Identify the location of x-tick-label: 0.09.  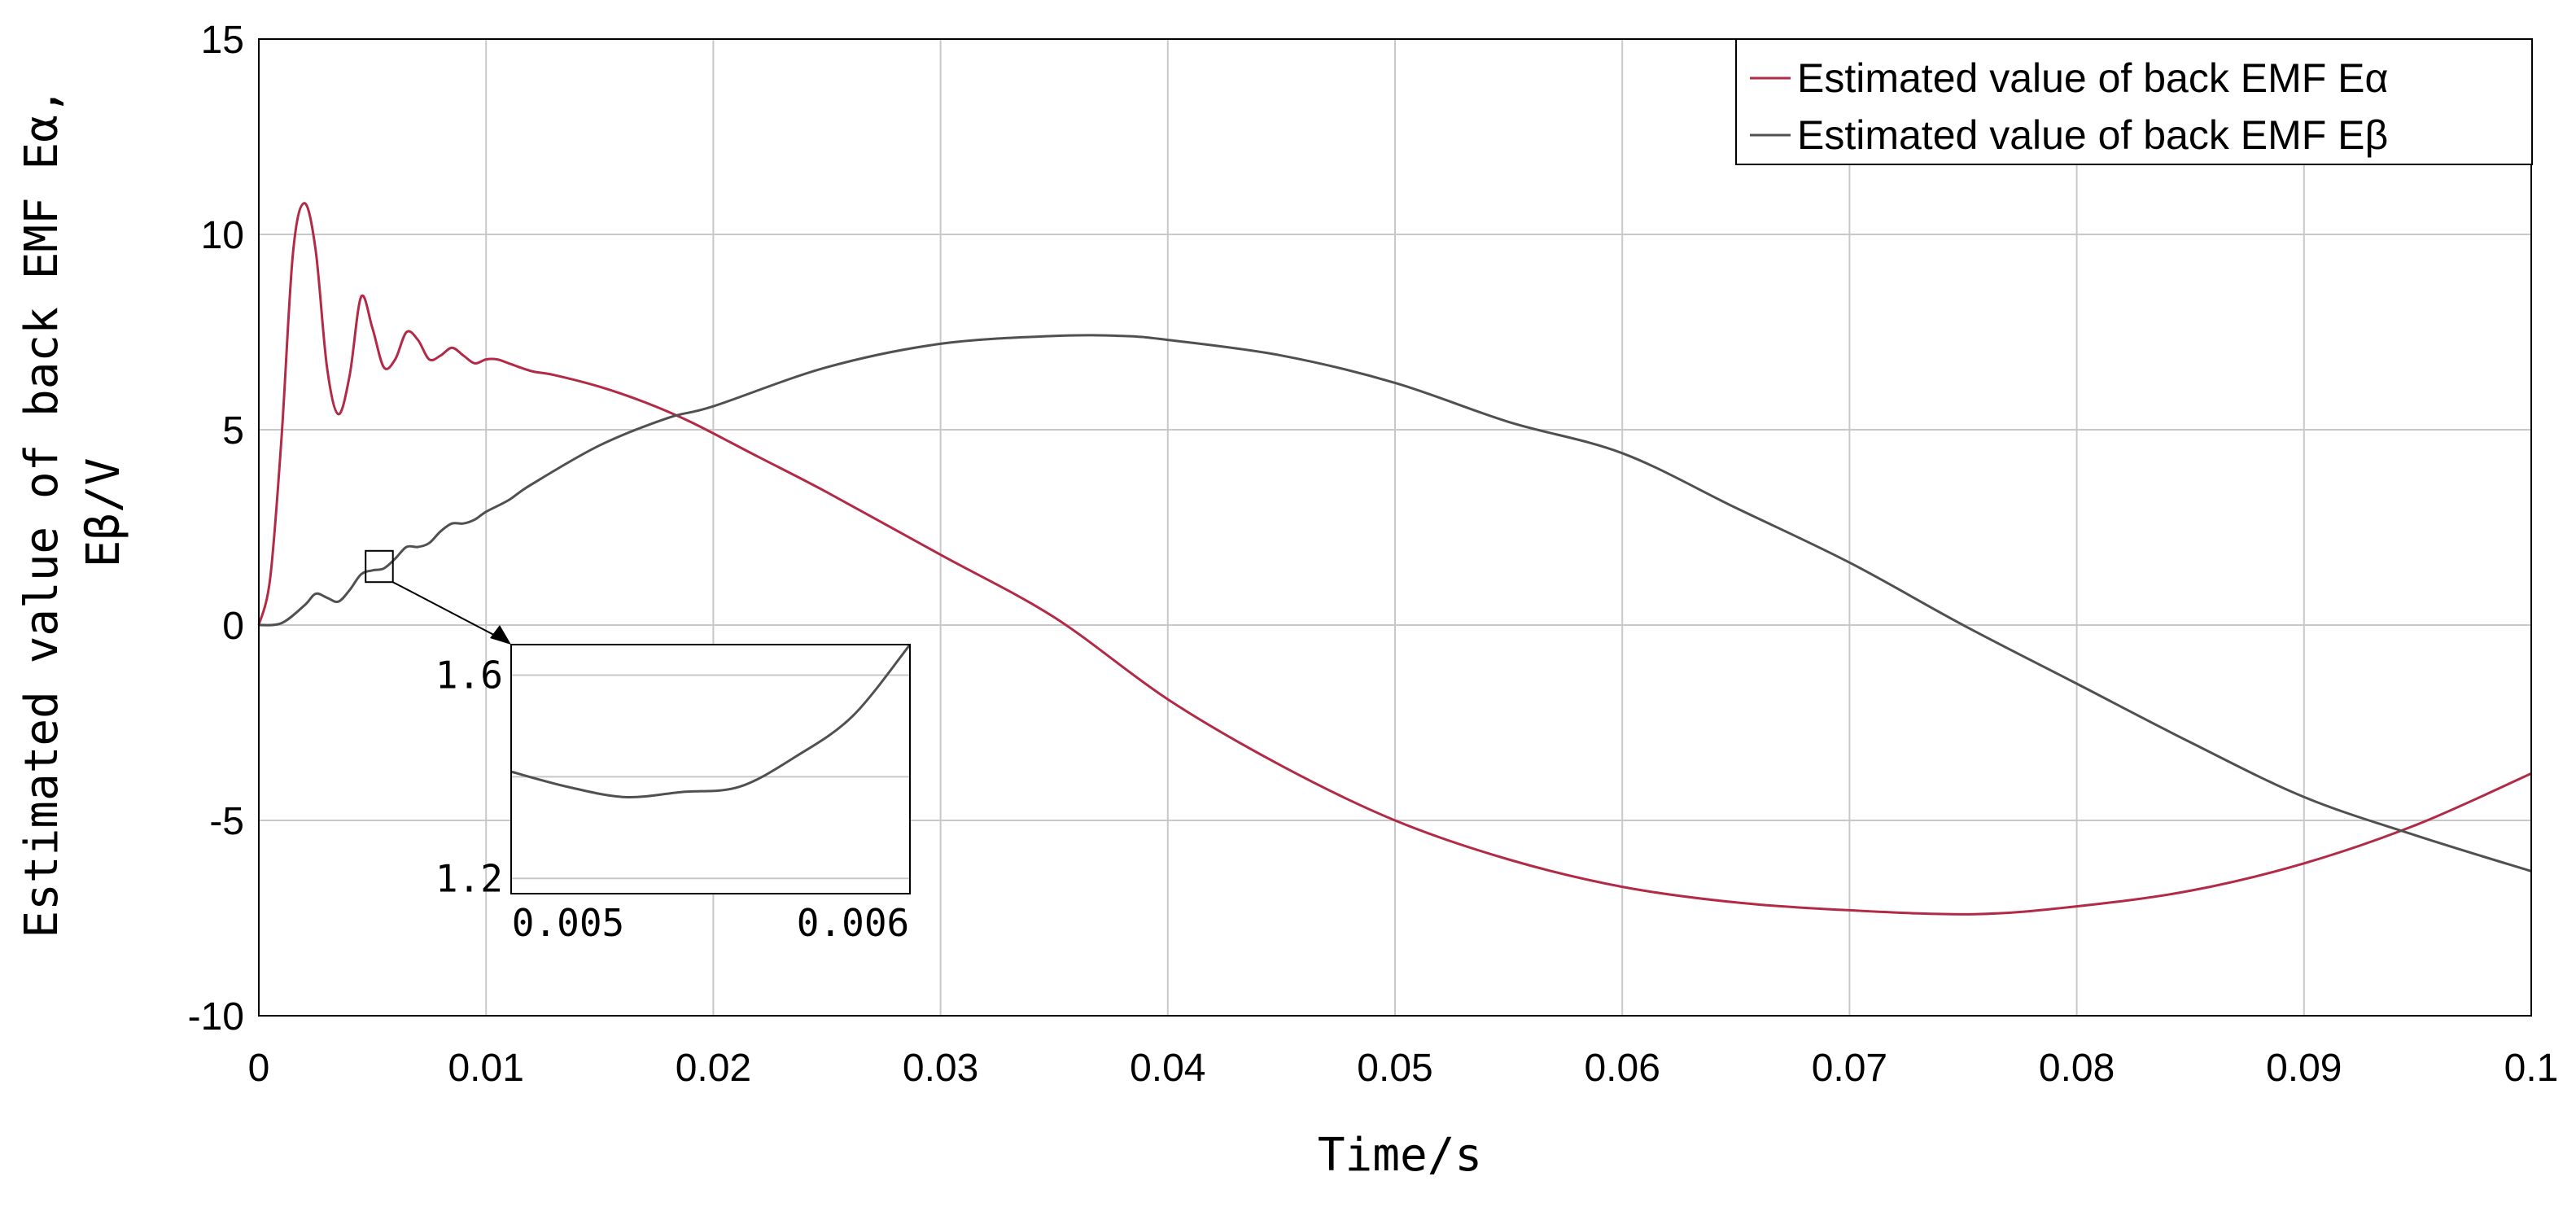
(2304, 1068).